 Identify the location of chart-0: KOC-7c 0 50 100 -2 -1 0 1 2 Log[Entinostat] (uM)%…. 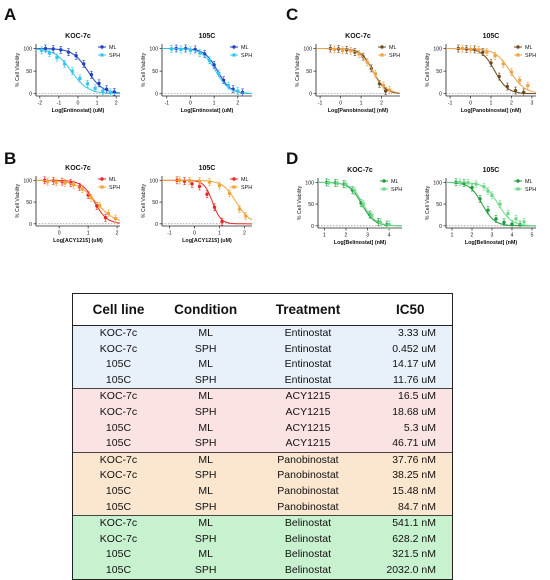
(67, 73).